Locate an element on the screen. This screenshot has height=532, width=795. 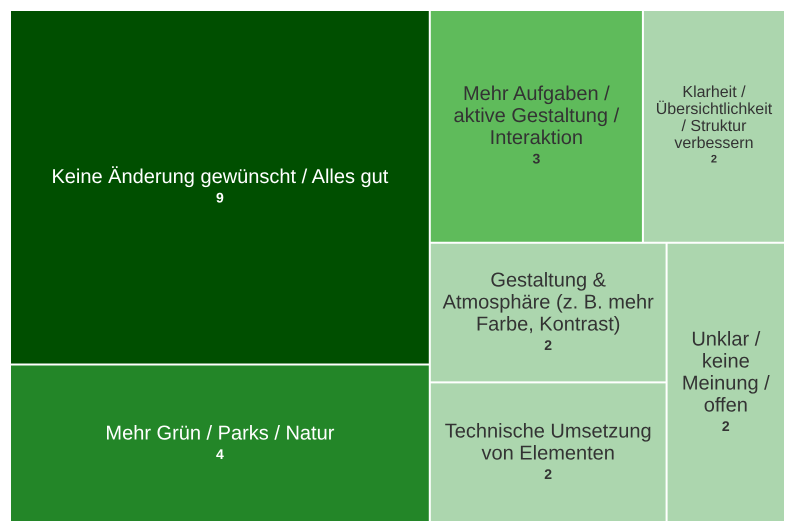
category-label: Mehr Aufgaben / aktive Gestaltung / Interaktion is located at coordinates (537, 116).